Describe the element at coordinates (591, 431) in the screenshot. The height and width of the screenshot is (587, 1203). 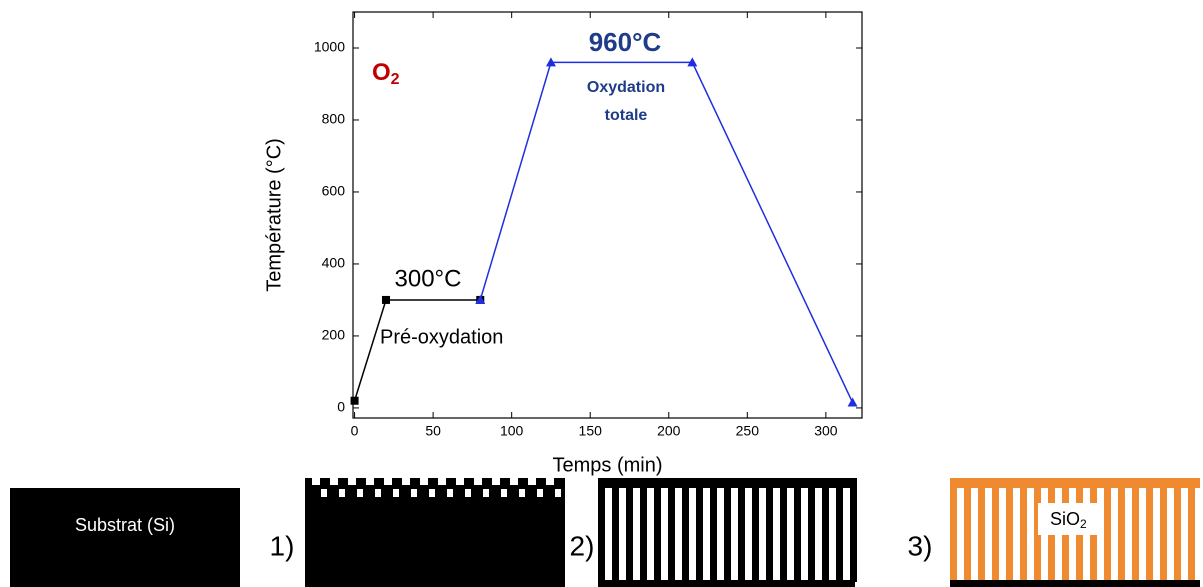
I see `x-tick-label: 150` at that location.